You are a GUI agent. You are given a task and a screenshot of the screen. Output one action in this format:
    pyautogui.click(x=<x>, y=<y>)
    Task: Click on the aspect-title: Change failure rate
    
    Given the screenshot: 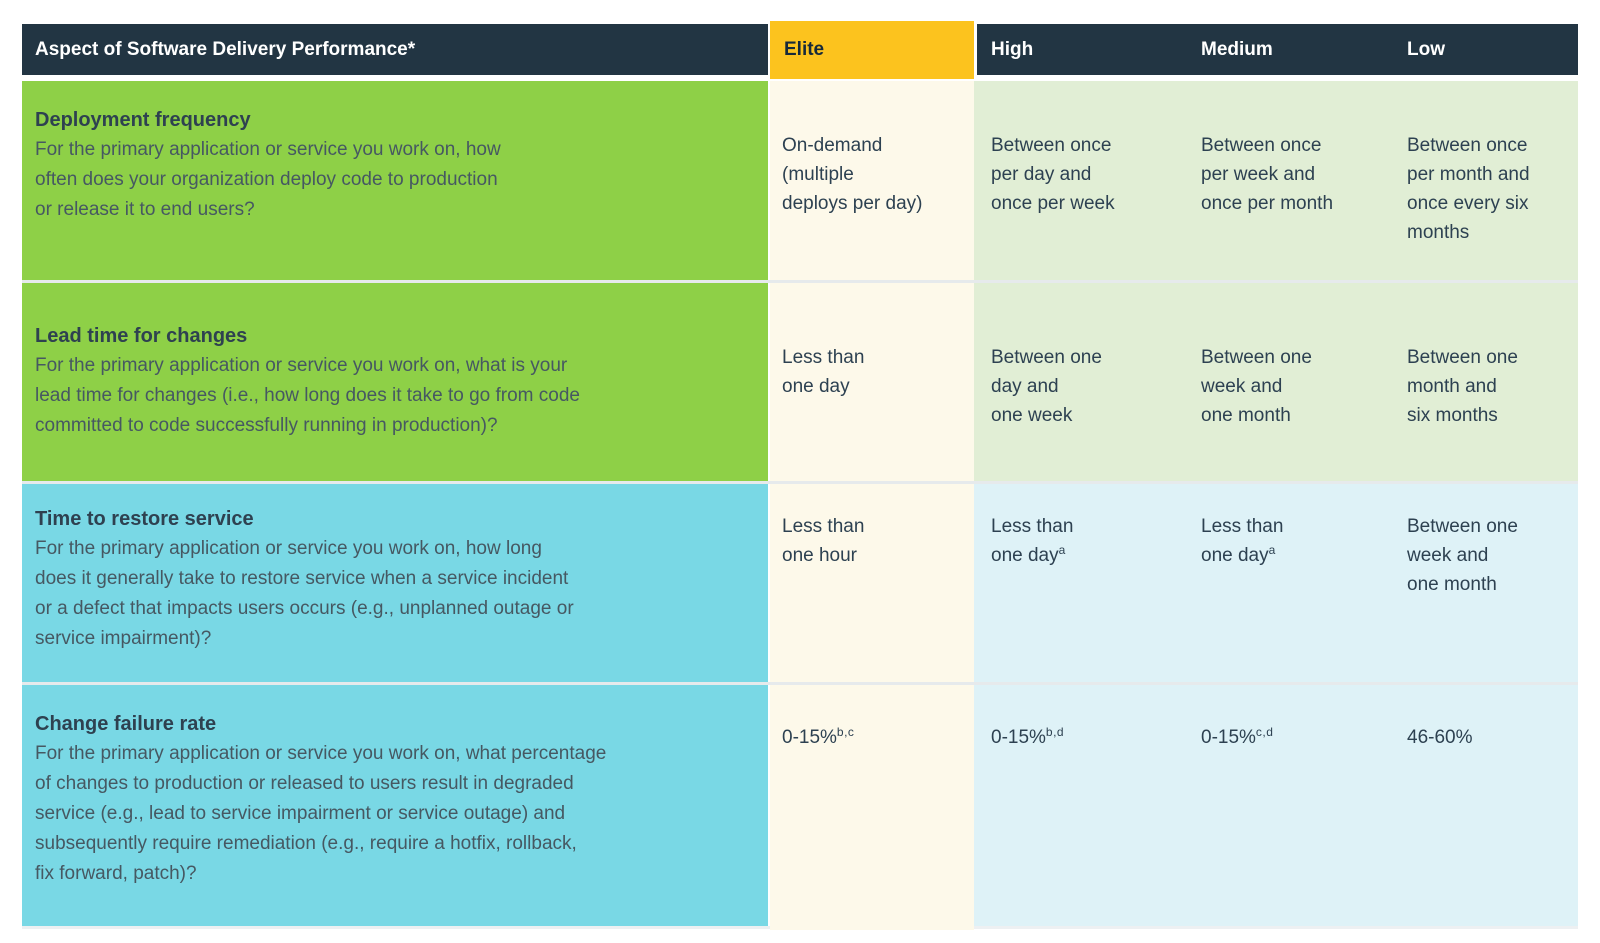 What is the action you would take?
    pyautogui.click(x=126, y=724)
    